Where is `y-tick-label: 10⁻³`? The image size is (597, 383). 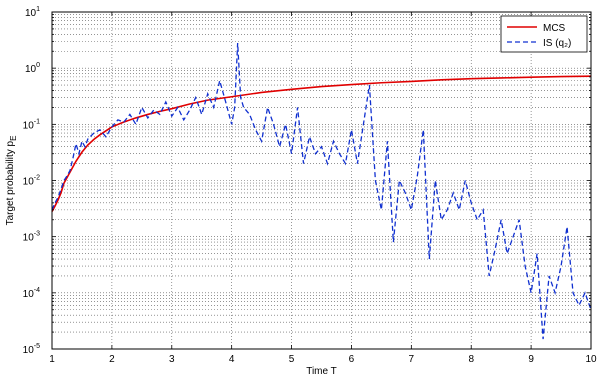
y-tick-label: 10⁻³ is located at coordinates (31, 237).